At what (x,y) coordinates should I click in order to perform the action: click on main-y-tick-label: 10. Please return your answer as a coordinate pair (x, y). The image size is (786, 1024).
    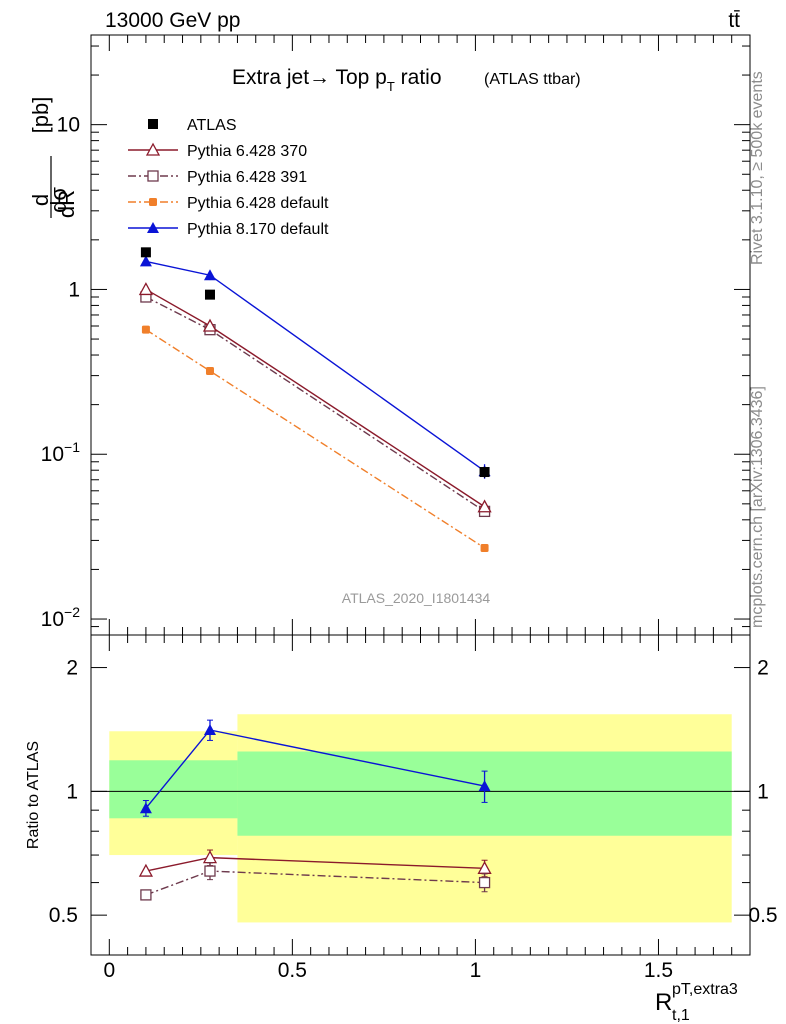
    Looking at the image, I should click on (68, 125).